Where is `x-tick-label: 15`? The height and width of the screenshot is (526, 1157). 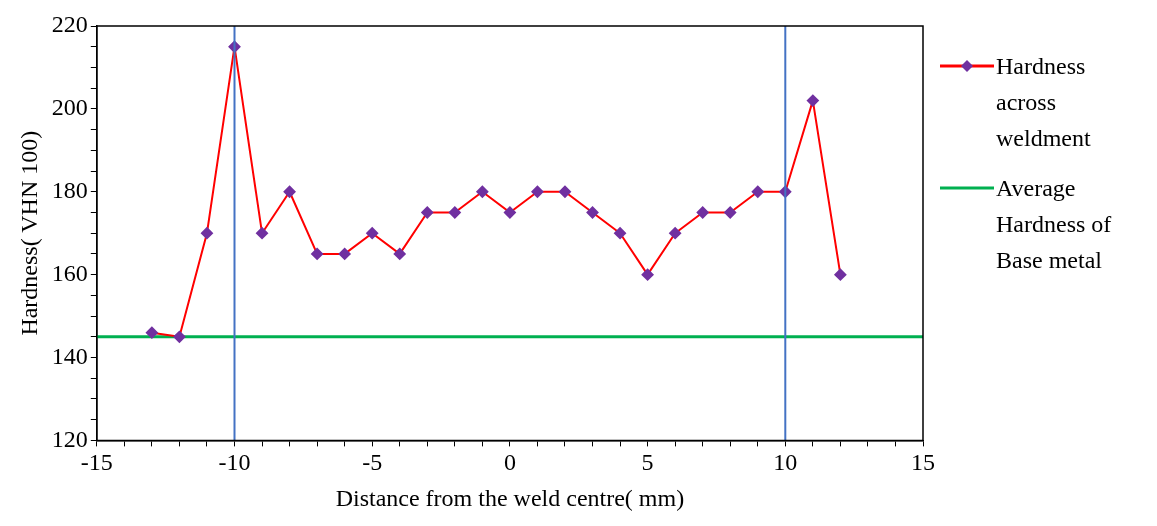 x-tick-label: 15 is located at coordinates (923, 462).